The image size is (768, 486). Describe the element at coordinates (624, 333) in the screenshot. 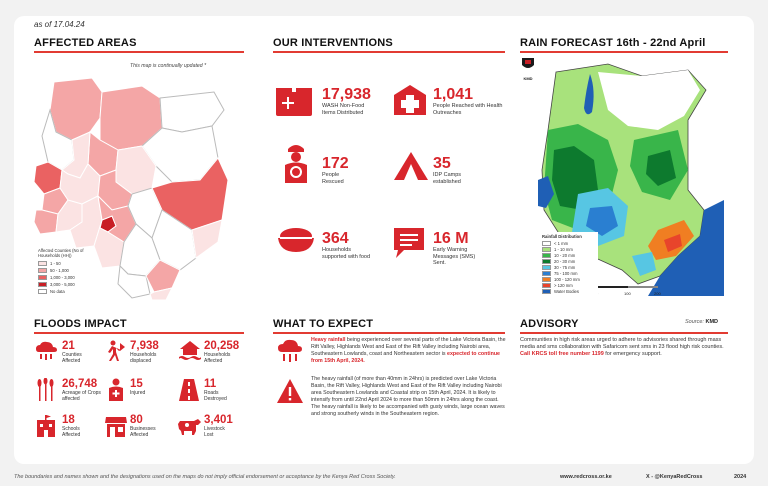

I see `advisory-rule` at that location.